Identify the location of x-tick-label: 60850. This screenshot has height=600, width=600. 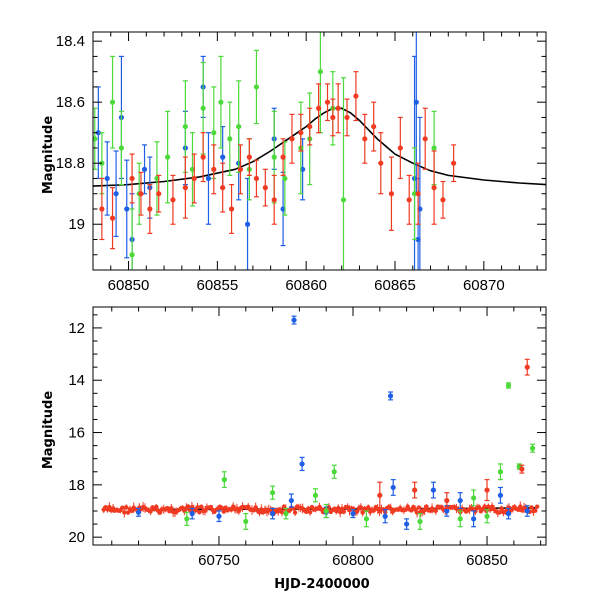
(129, 285).